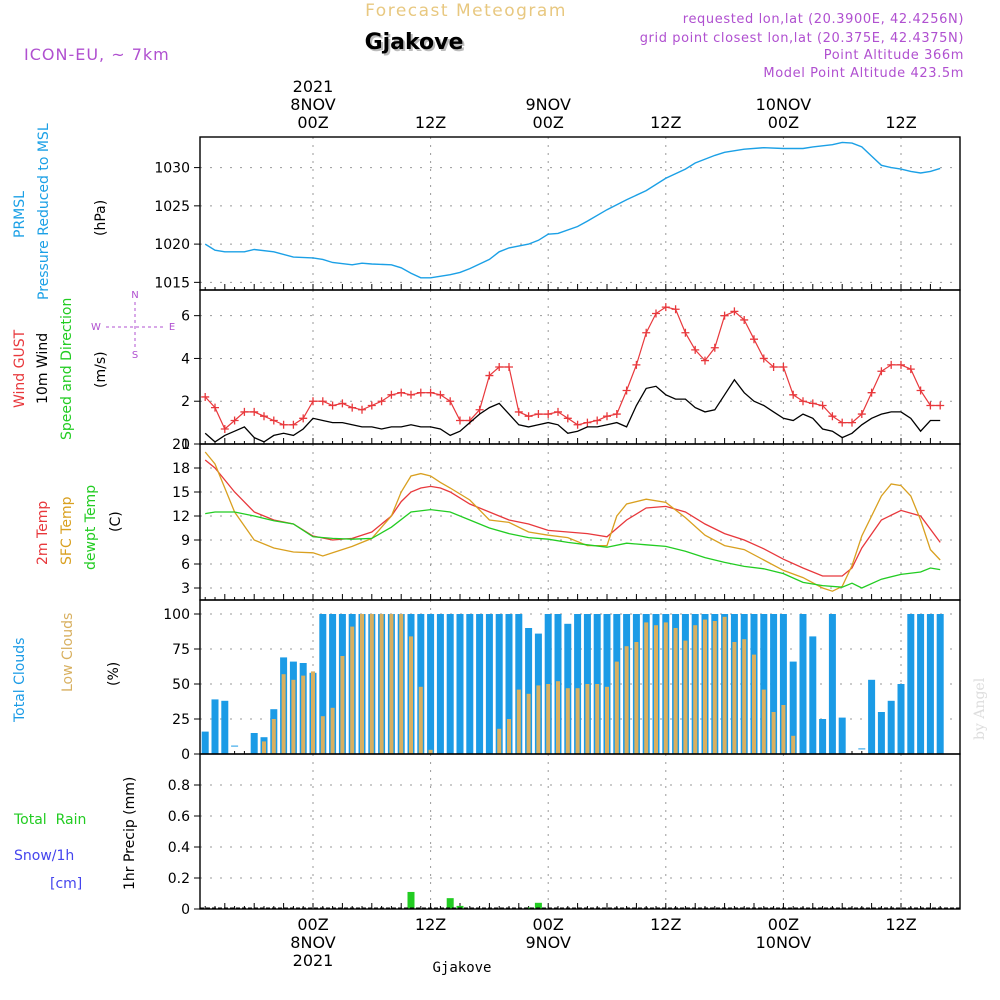 The height and width of the screenshot is (1000, 1000). I want to click on precip-legend-cm: [cm], so click(66, 884).